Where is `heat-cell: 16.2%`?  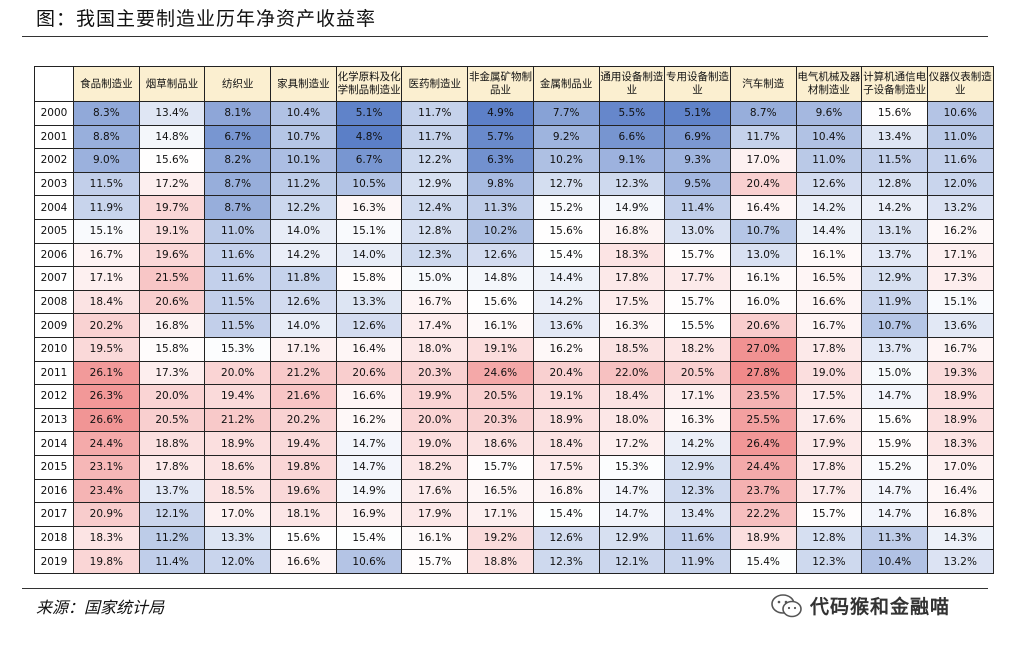
heat-cell: 16.2% is located at coordinates (566, 349).